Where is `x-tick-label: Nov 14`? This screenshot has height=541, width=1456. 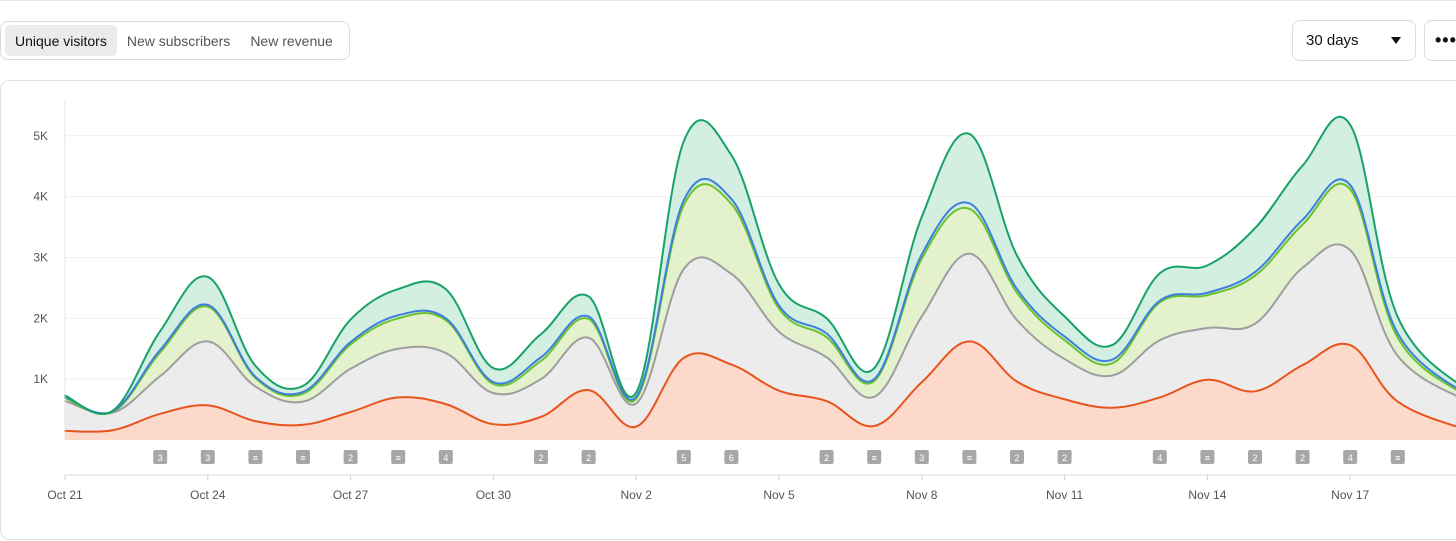 x-tick-label: Nov 14 is located at coordinates (1207, 495).